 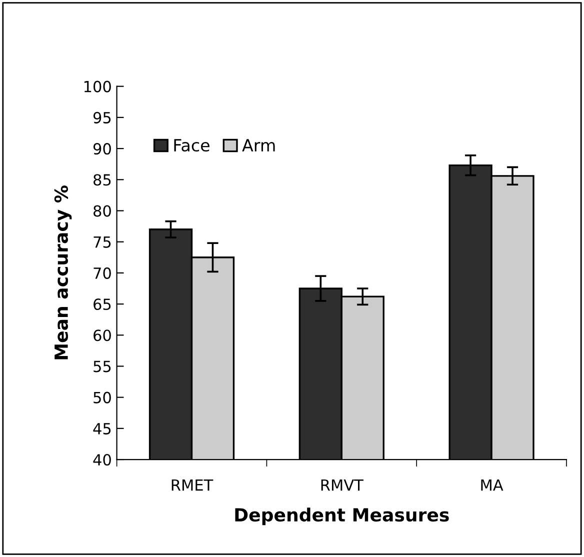 I want to click on y-axis-title: Mean accuracy %, so click(x=63, y=273).